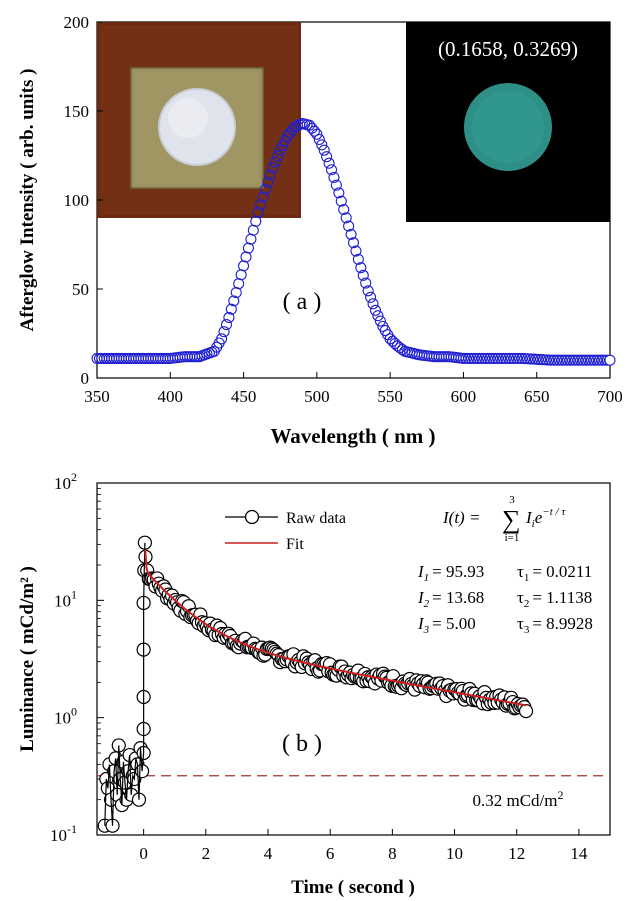  I want to click on fit-curve, so click(335, 628).